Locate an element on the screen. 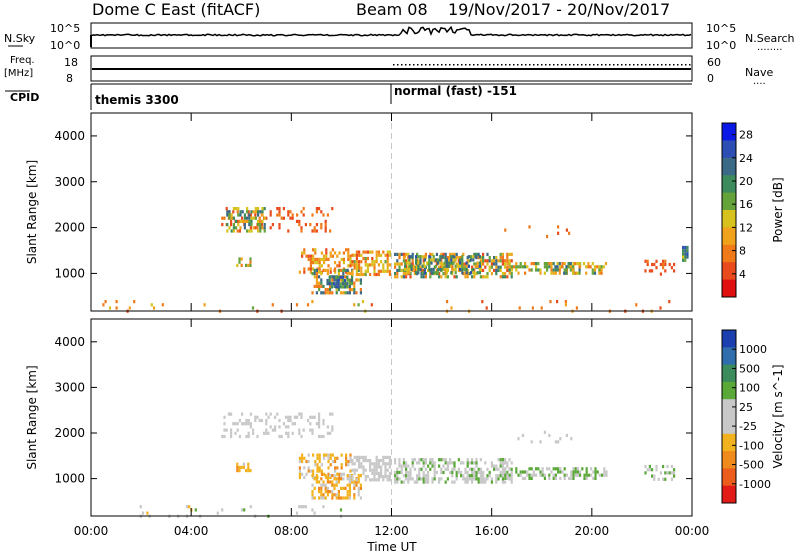 The height and width of the screenshot is (554, 800). colorbar-label: Velocity [m s^-1] is located at coordinates (778, 416).